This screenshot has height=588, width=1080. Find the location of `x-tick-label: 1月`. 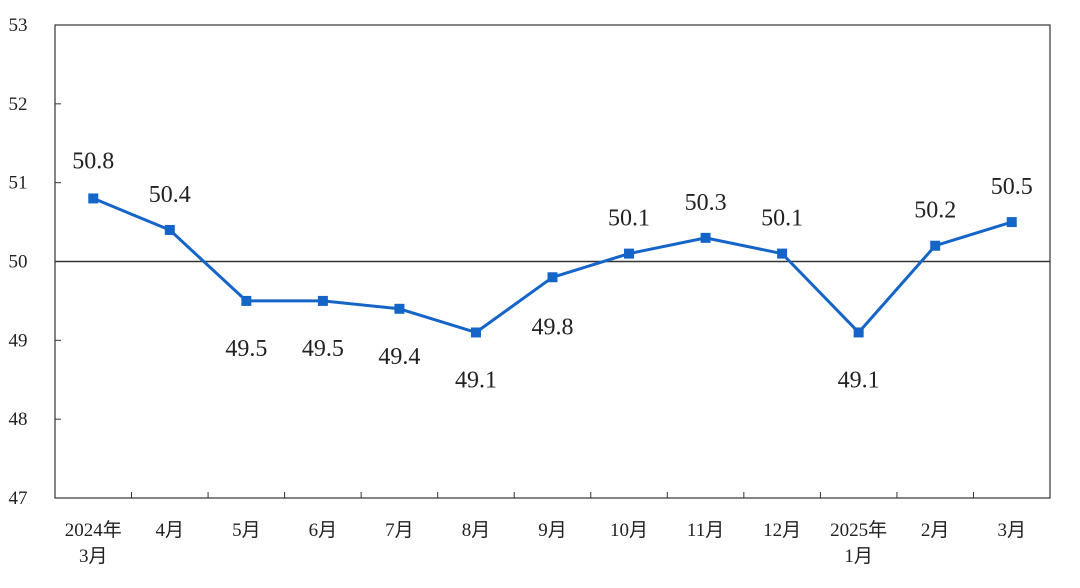

x-tick-label: 1月 is located at coordinates (858, 556).